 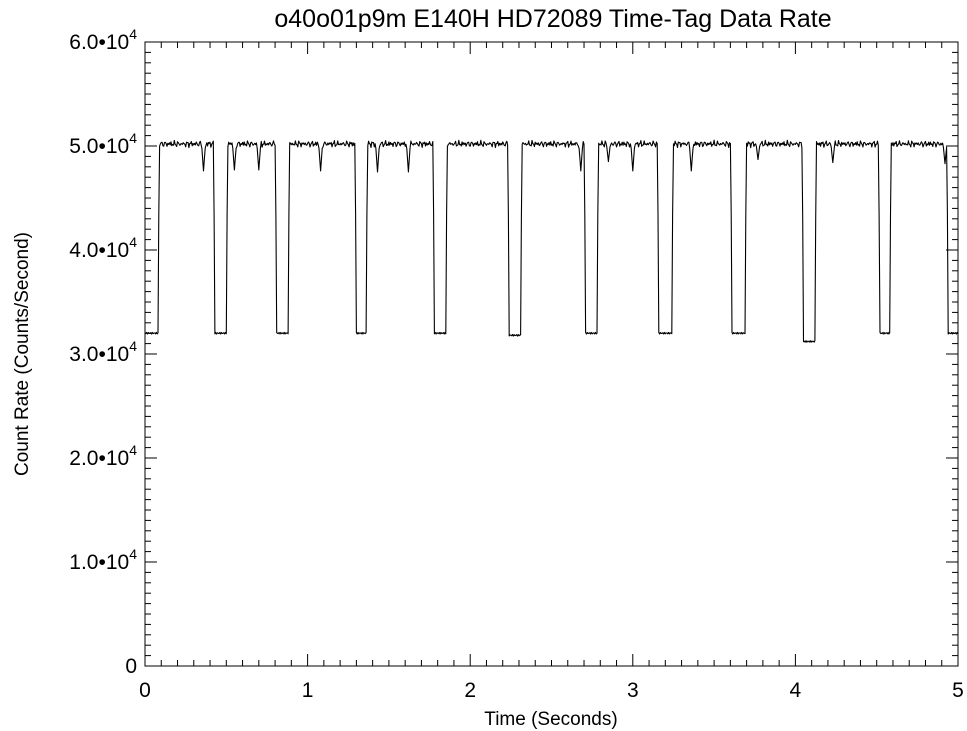 What do you see at coordinates (308, 690) in the screenshot?
I see `x-tick-label: 1` at bounding box center [308, 690].